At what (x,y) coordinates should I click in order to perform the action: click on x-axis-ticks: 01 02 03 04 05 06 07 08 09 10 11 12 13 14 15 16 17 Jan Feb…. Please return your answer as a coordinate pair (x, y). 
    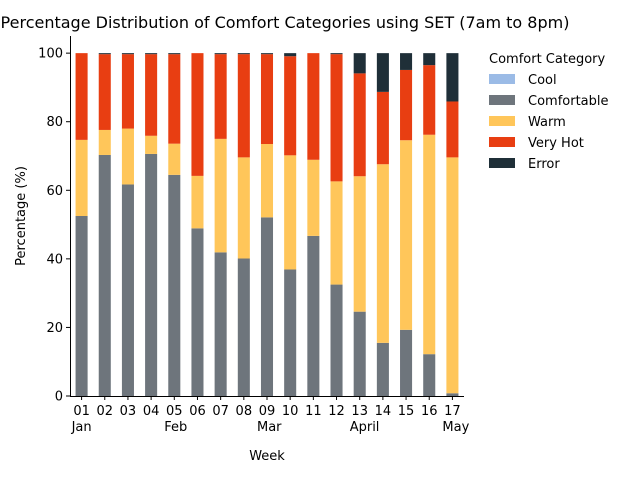
    Looking at the image, I should click on (270, 415).